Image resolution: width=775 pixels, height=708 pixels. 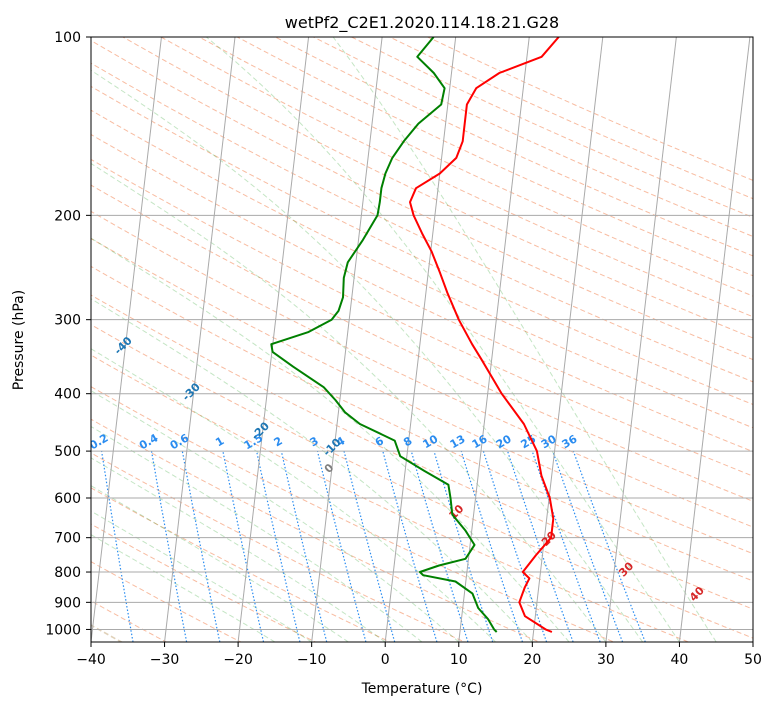 What do you see at coordinates (459, 660) in the screenshot?
I see `x-tick-label: 10` at bounding box center [459, 660].